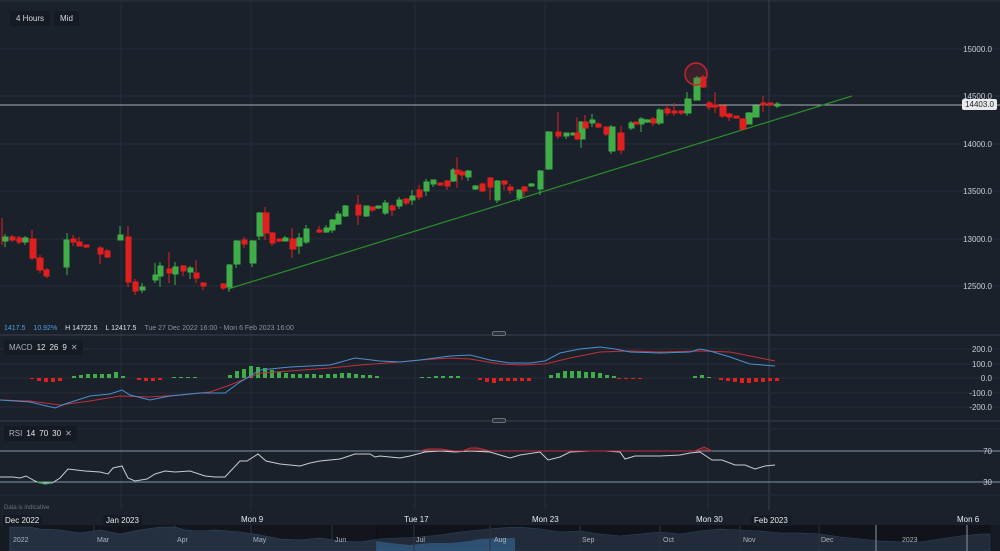  What do you see at coordinates (103, 540) in the screenshot?
I see `navigator-label: Mar` at bounding box center [103, 540].